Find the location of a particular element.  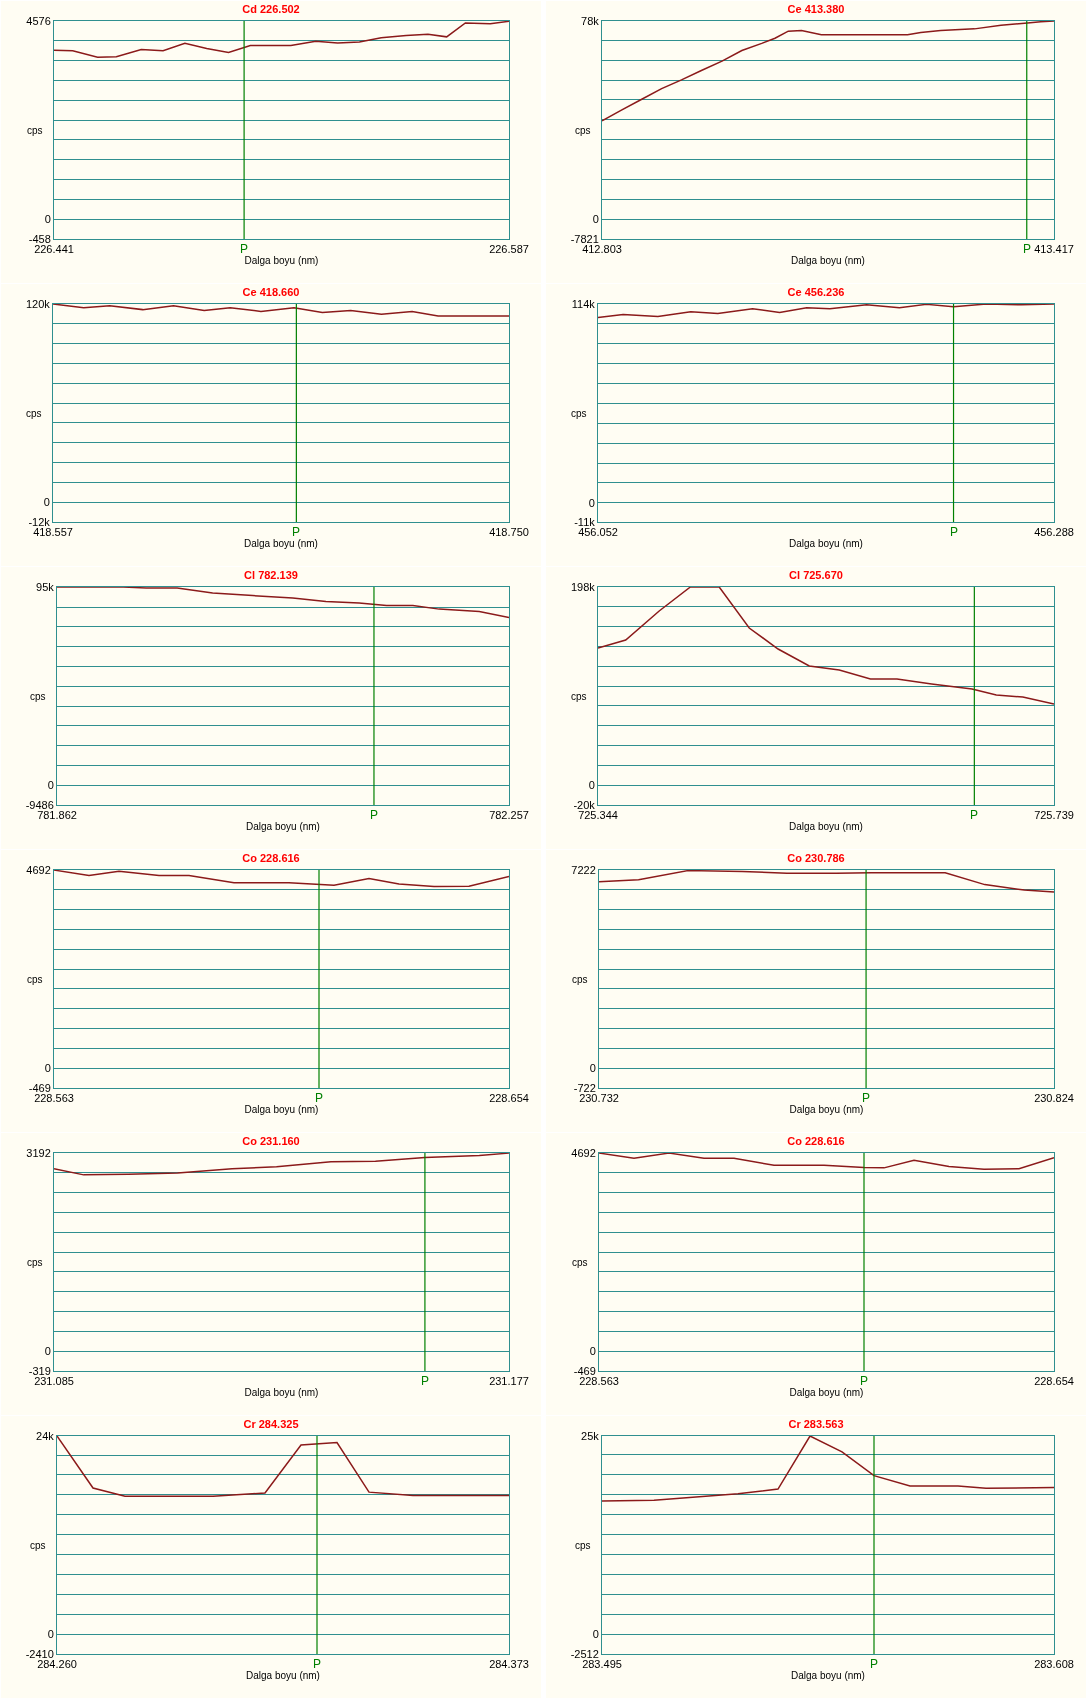

x-tick-label: 725.344 is located at coordinates (598, 815).